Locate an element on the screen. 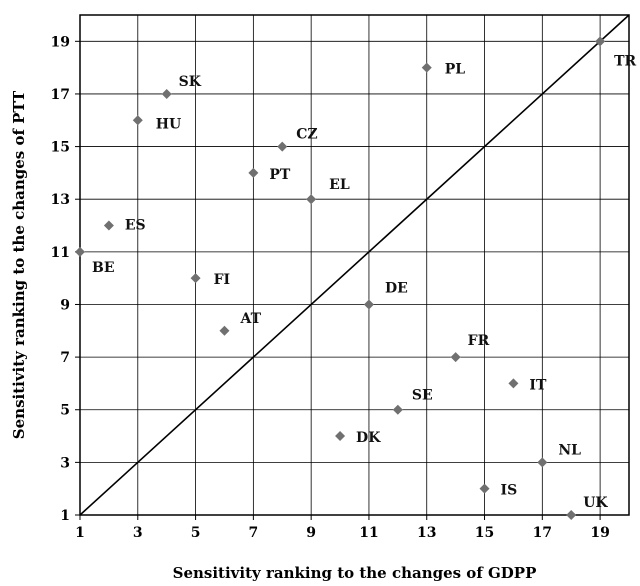 The height and width of the screenshot is (586, 640). point-label-at: AT is located at coordinates (250, 319).